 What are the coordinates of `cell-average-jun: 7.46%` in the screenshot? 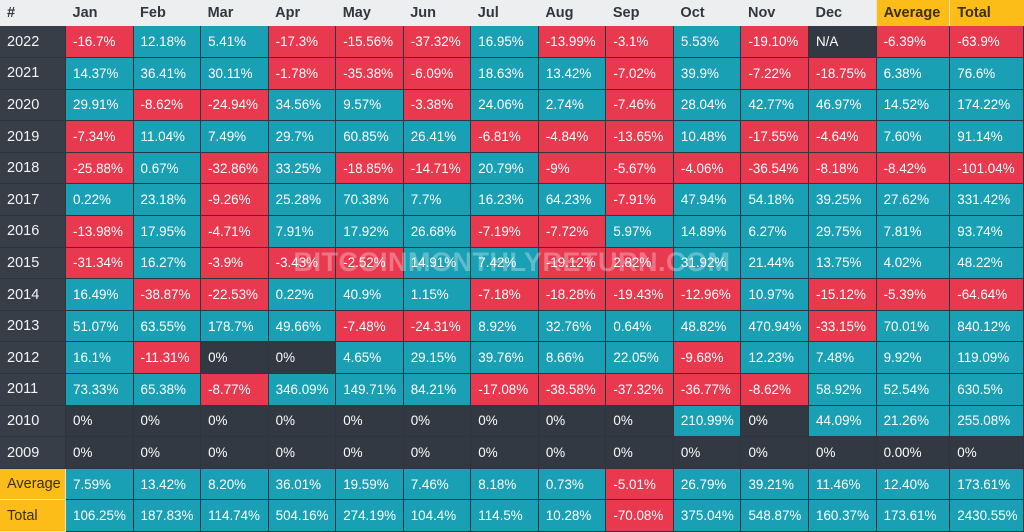 It's located at (437, 484).